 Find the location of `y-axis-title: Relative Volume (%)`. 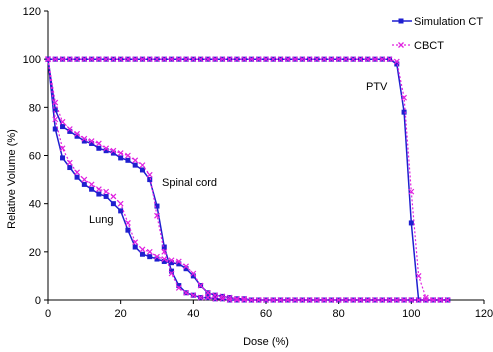

y-axis-title: Relative Volume (%) is located at coordinates (12, 179).